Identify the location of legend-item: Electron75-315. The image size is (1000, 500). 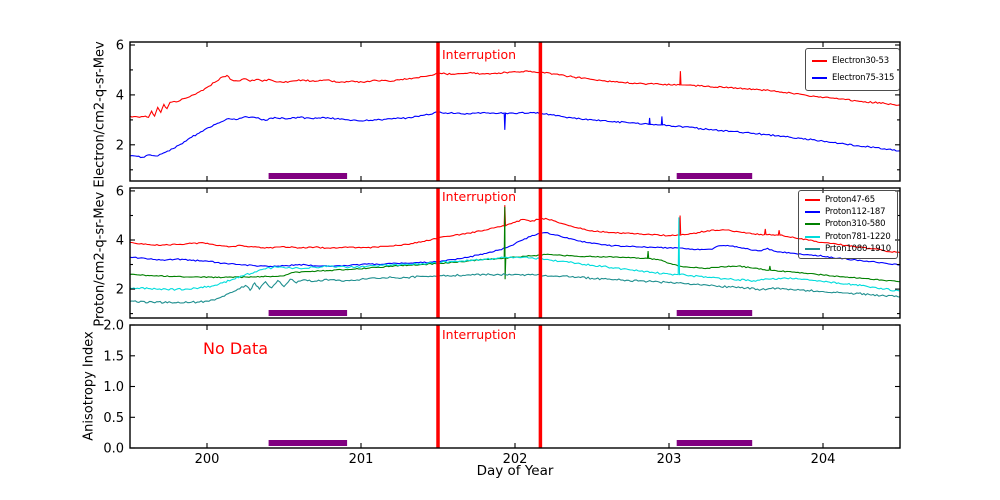
(853, 78).